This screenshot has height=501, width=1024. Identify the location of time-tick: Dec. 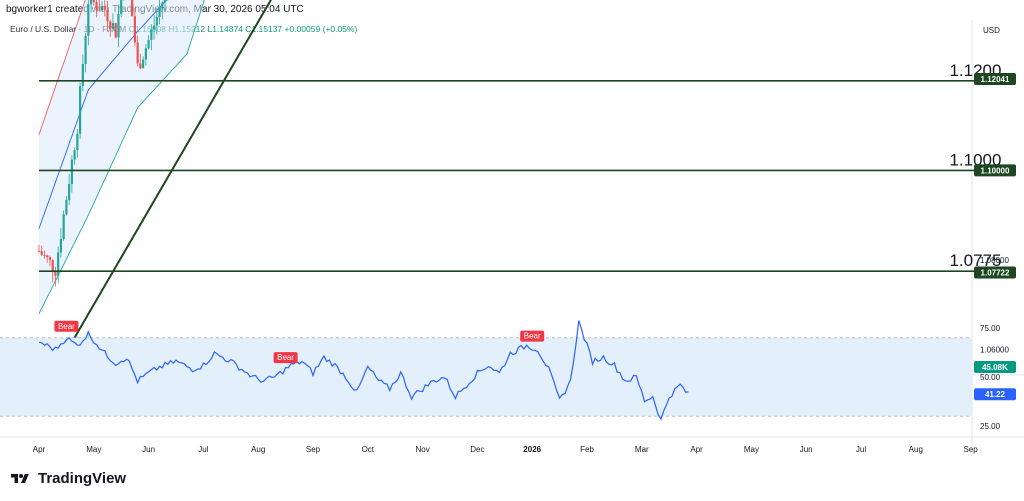
(477, 449).